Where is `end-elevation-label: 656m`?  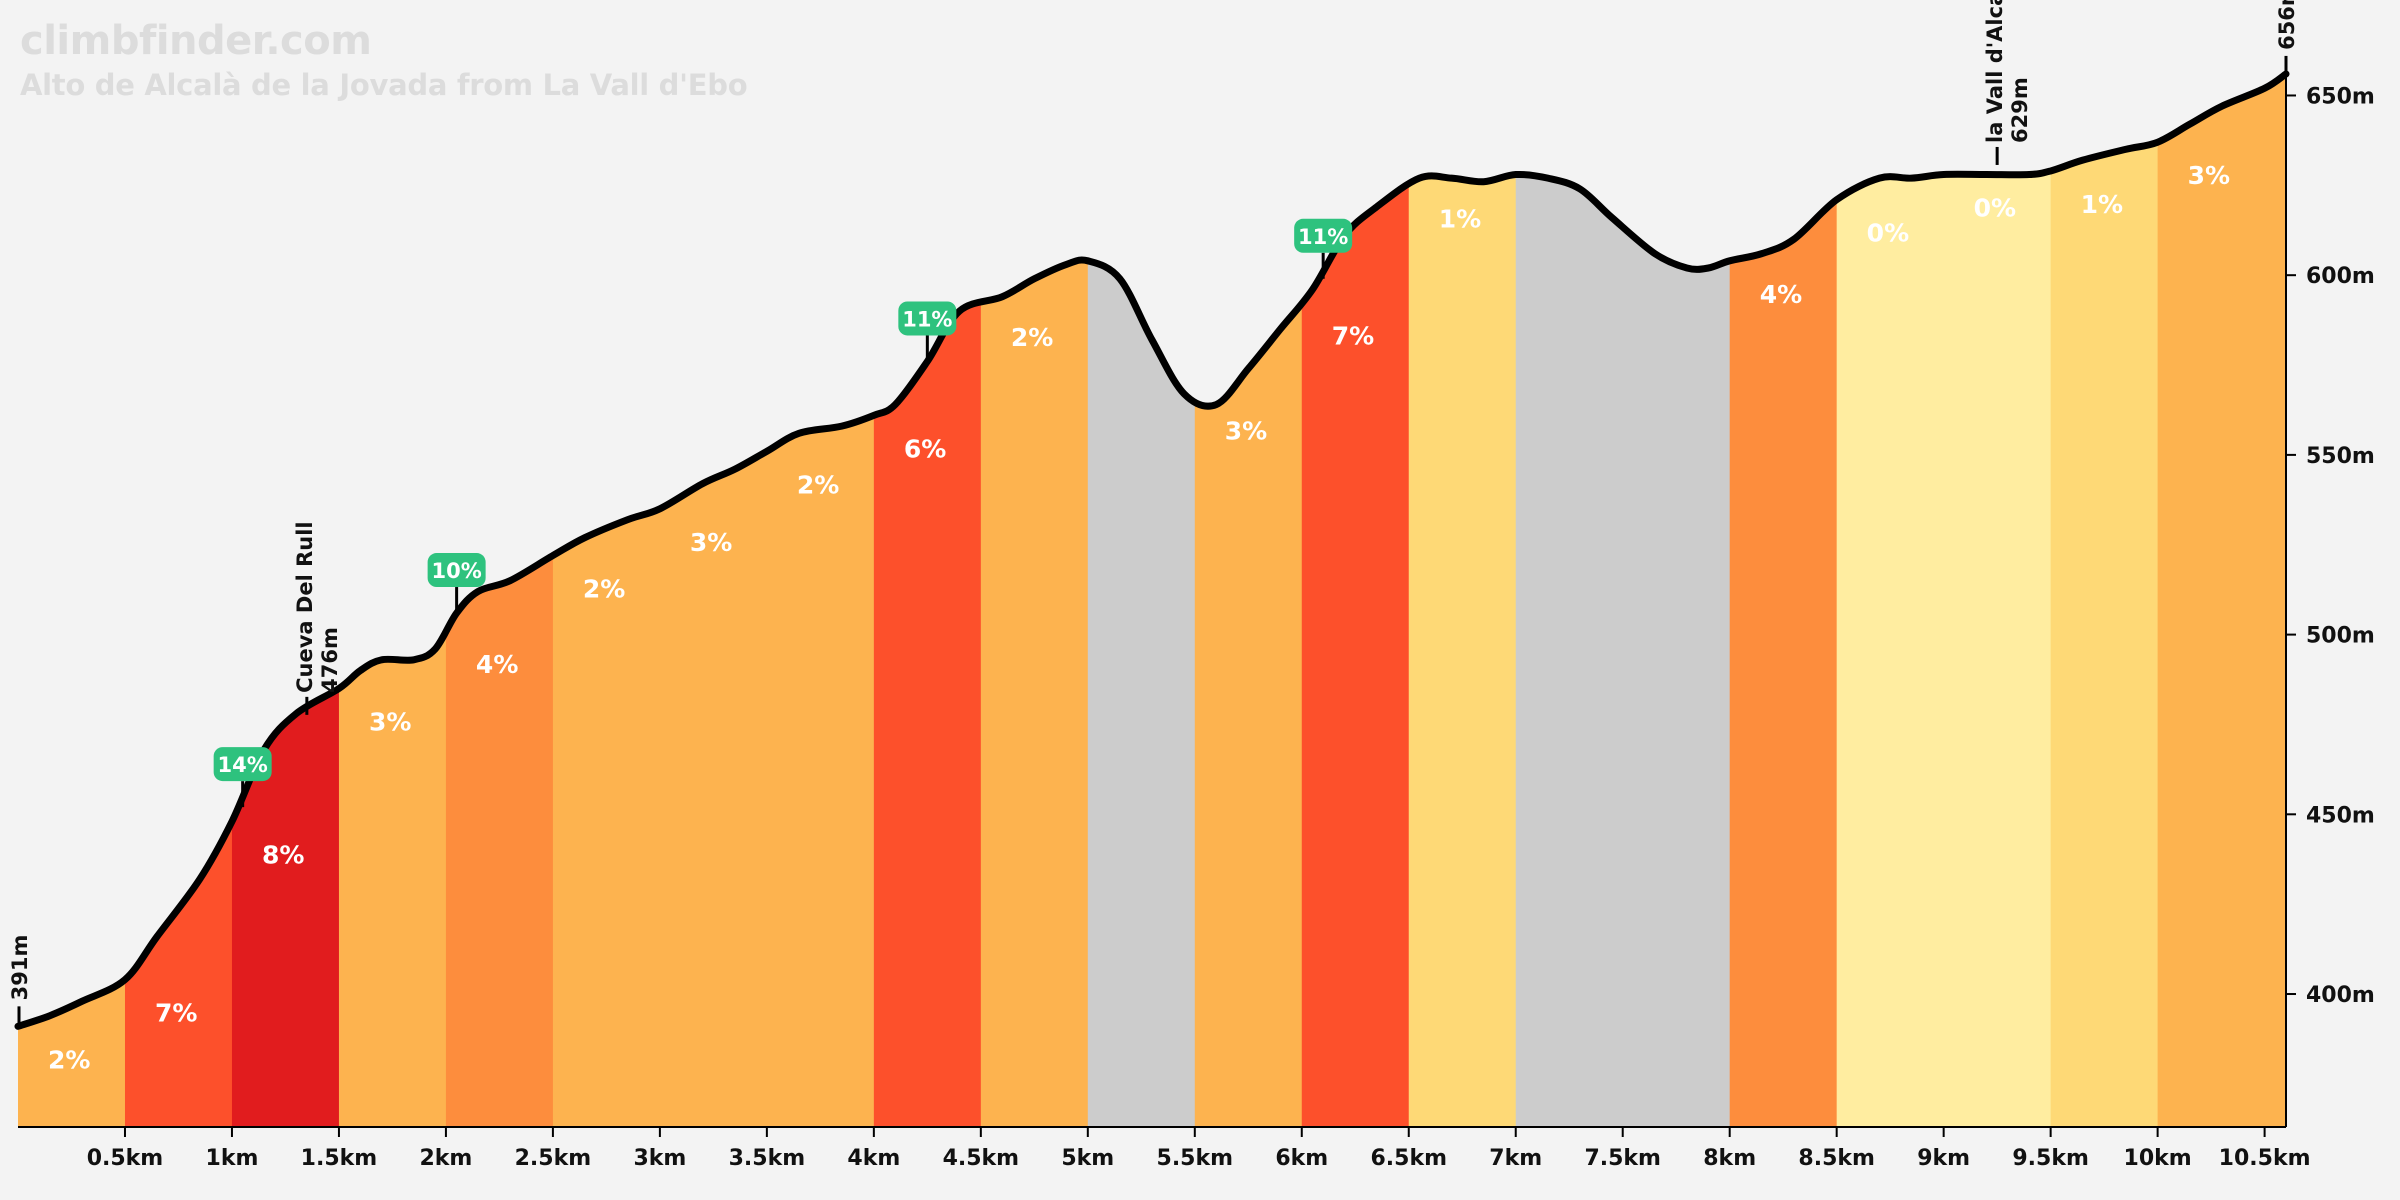
end-elevation-label: 656m is located at coordinates (2287, 25).